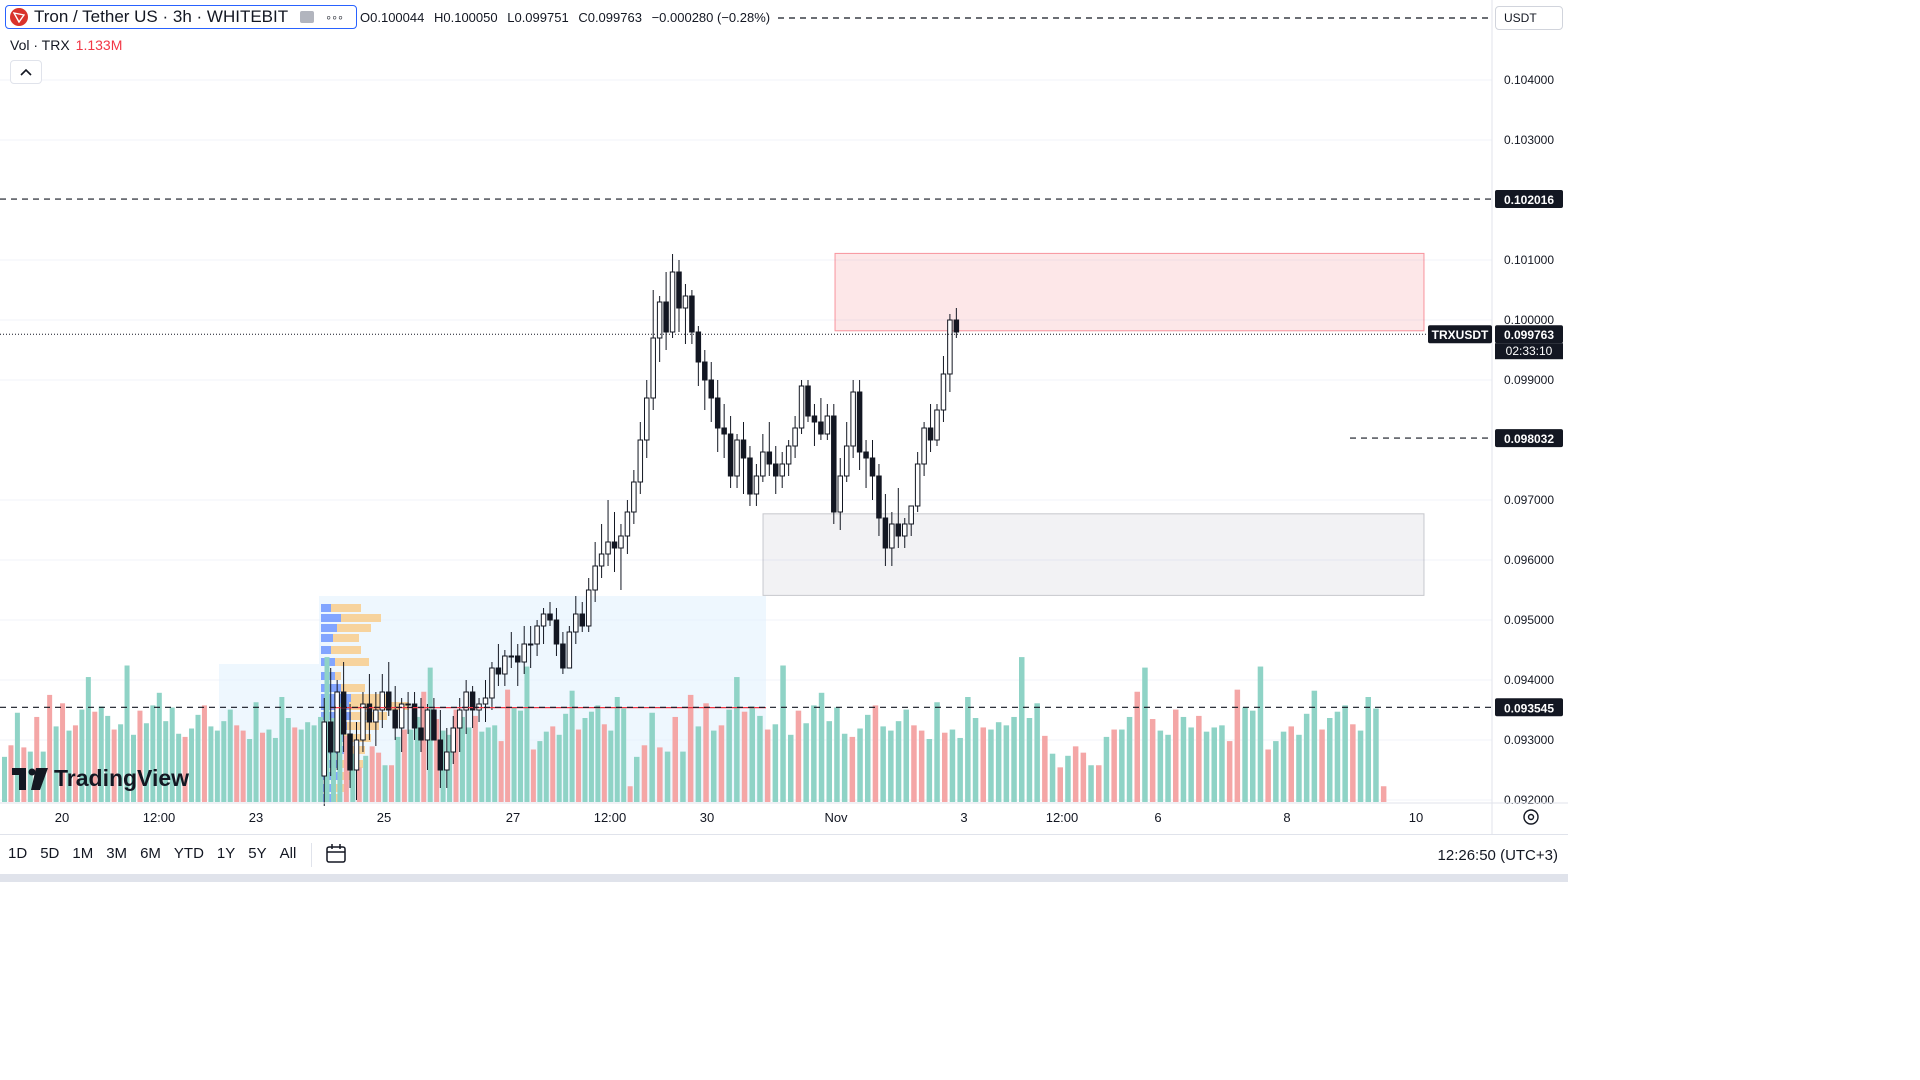 The image size is (1920, 1080). What do you see at coordinates (707, 817) in the screenshot?
I see `time-tick-label: 30` at bounding box center [707, 817].